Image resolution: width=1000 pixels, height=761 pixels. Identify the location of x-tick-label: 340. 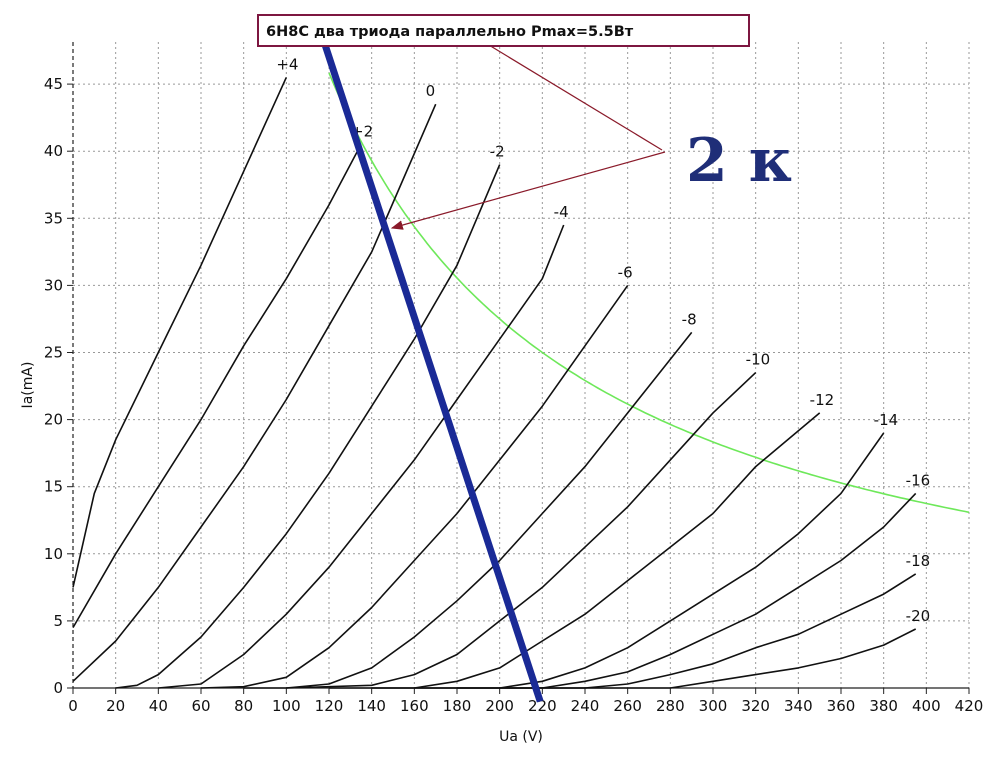
(798, 706).